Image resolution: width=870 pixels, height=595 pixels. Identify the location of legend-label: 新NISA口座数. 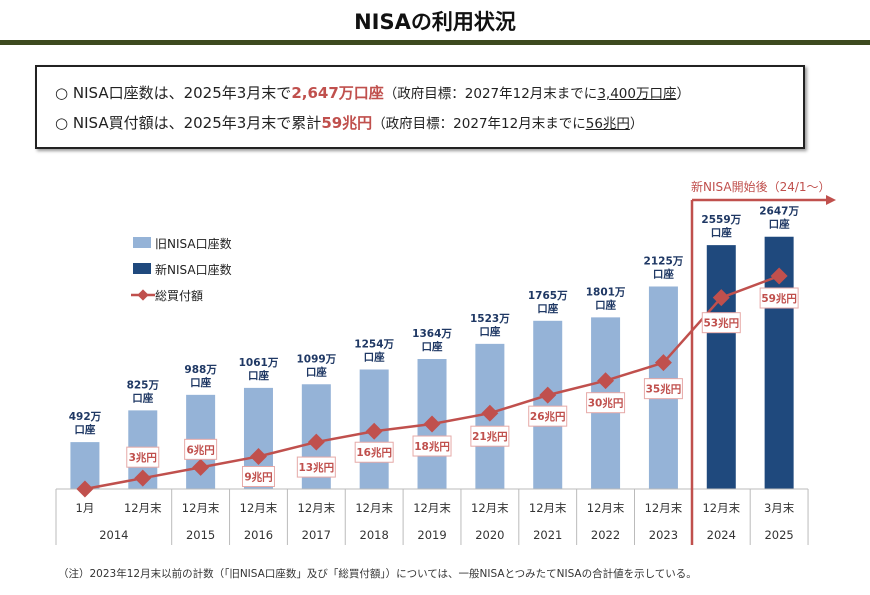
(193, 269).